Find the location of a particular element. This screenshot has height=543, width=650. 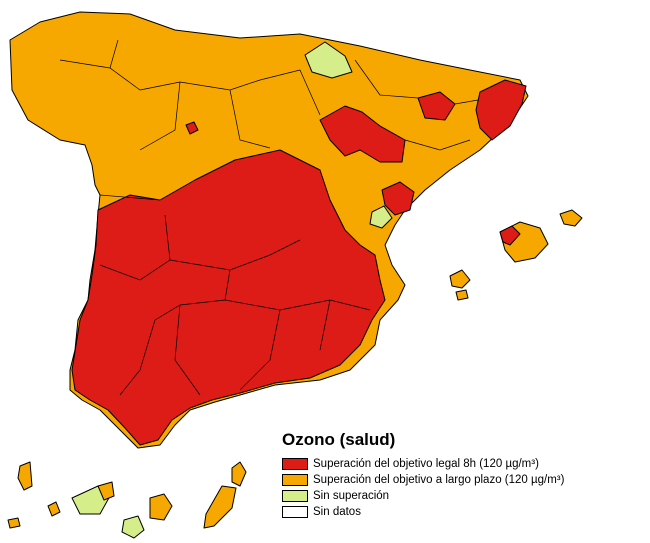

valencia-green-zone is located at coordinates (381, 217).